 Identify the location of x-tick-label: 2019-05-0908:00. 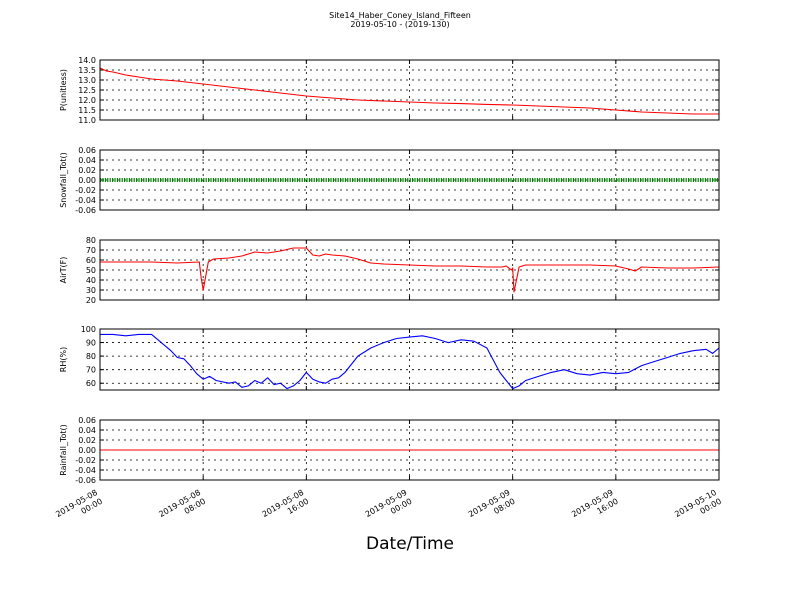
(492, 508).